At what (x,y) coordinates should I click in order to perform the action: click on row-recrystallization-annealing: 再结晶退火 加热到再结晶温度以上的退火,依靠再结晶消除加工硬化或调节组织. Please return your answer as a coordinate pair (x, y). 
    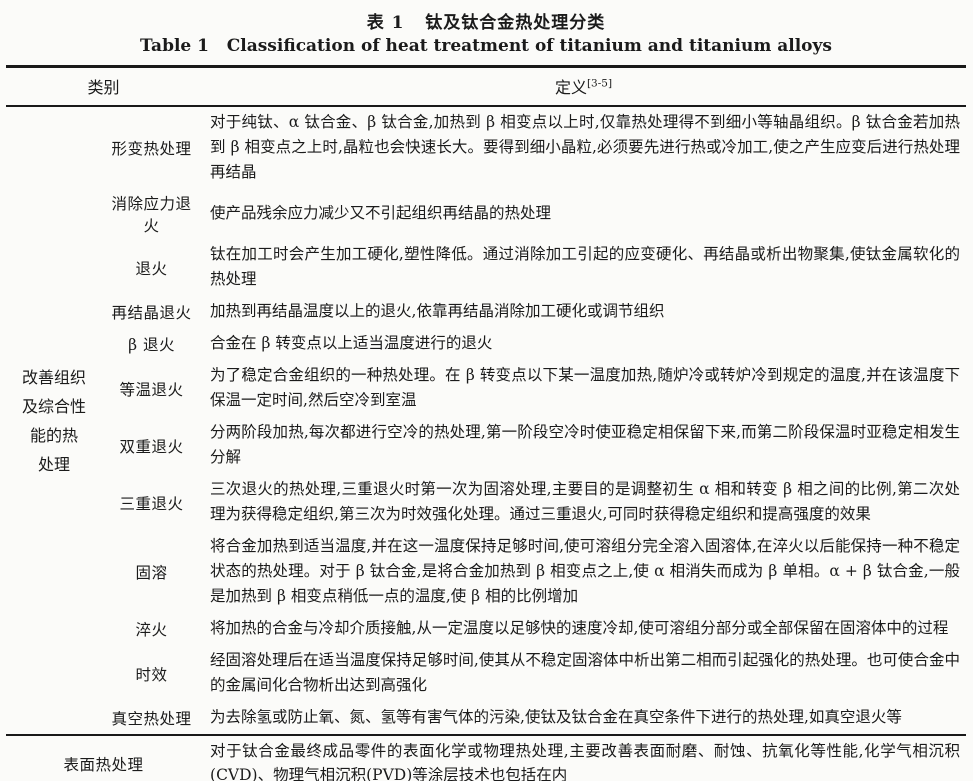
    Looking at the image, I should click on (486, 312).